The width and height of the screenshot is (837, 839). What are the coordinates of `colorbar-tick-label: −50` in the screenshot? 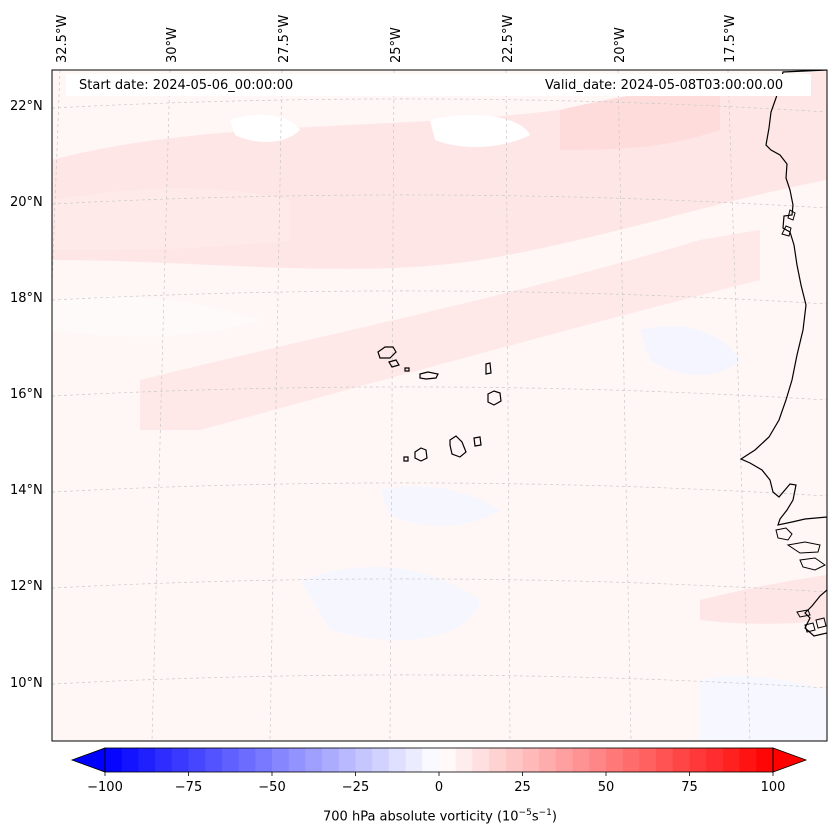 It's located at (272, 787).